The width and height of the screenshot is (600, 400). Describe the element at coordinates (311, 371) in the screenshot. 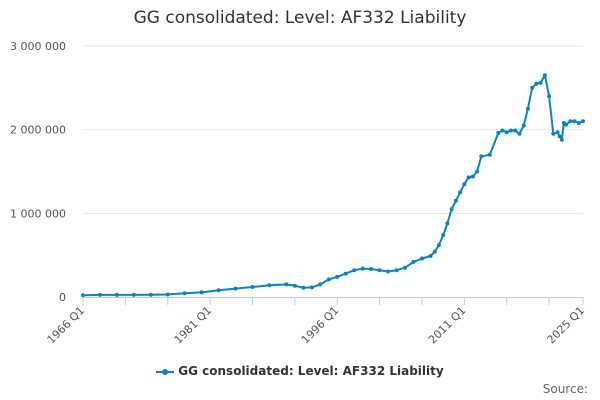

I see `legend-item-label: GG consolidated: Level: AF332 Liability` at that location.